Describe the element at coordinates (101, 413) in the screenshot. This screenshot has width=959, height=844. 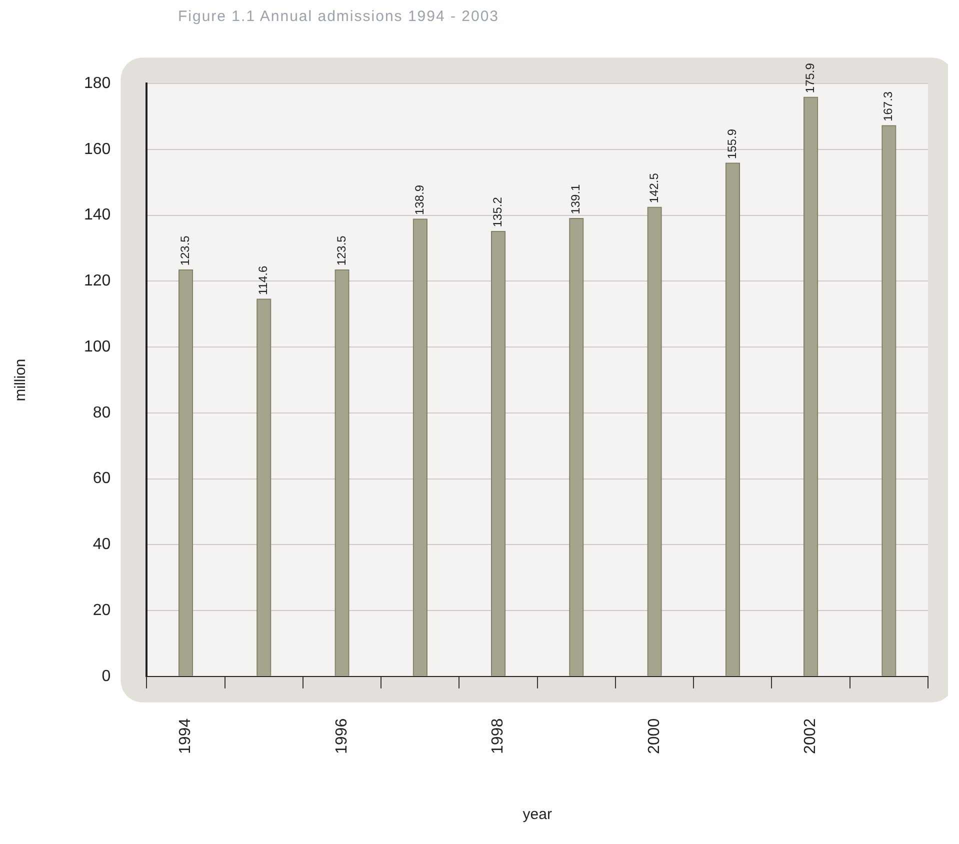
I see `y-tick-label: 80` at that location.